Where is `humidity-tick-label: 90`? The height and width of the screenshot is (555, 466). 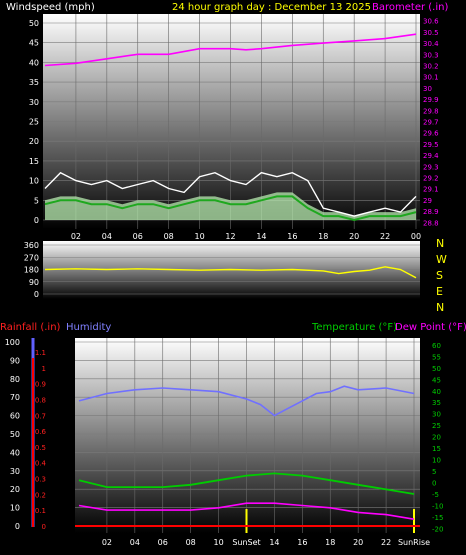
humidity-tick-label: 90 is located at coordinates (15, 360).